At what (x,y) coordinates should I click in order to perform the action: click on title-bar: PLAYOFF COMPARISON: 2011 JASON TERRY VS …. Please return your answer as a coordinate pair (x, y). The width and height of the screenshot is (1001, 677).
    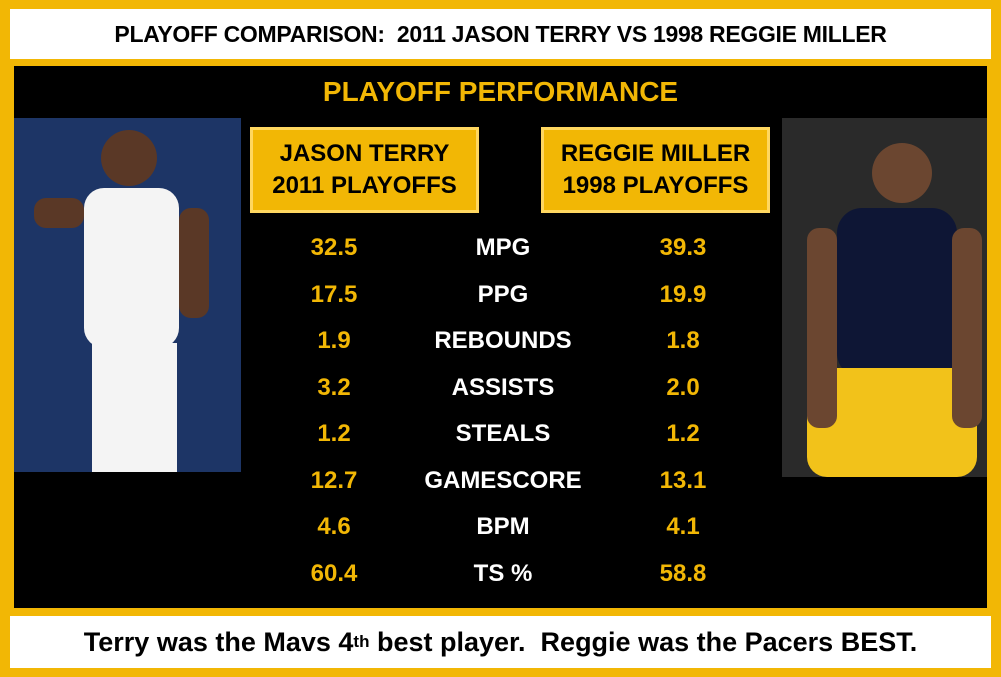
    Looking at the image, I should click on (500, 34).